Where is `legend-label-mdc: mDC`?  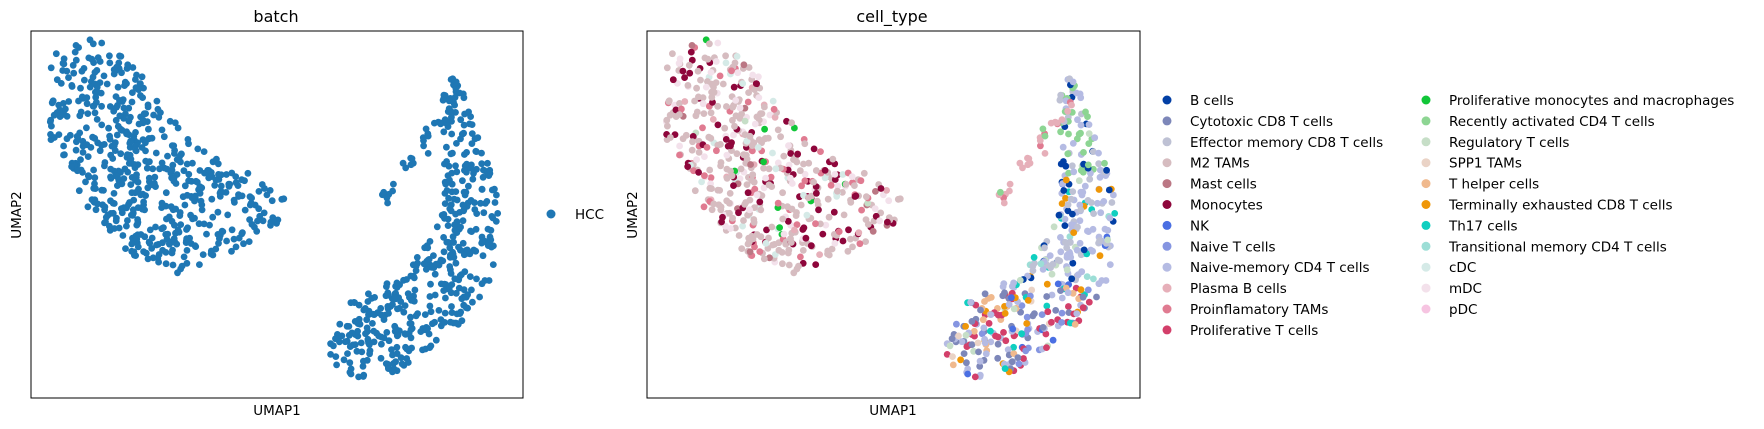 legend-label-mdc: mDC is located at coordinates (1465, 289).